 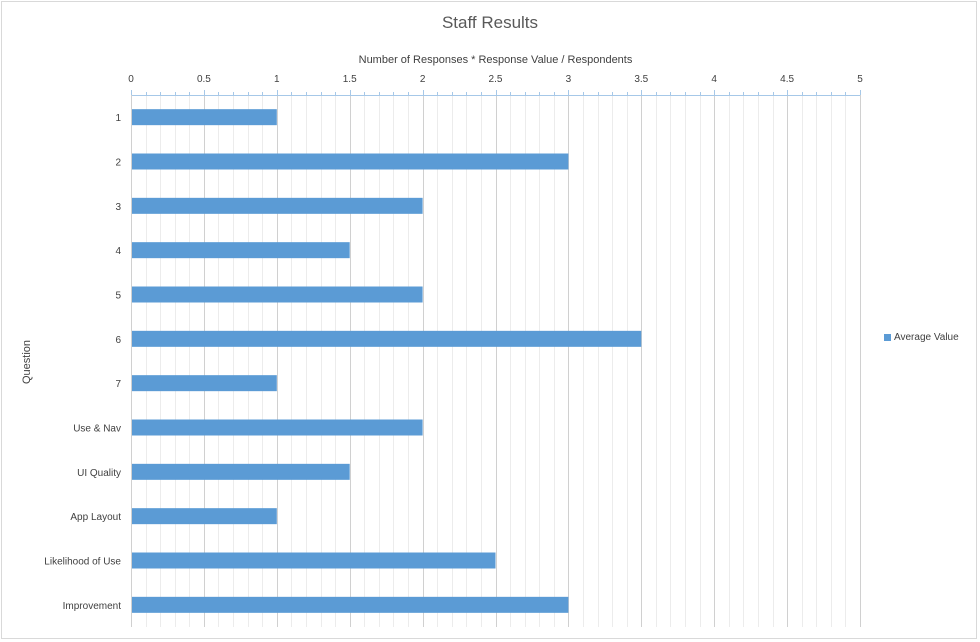 I want to click on category-label: 3, so click(x=118, y=207).